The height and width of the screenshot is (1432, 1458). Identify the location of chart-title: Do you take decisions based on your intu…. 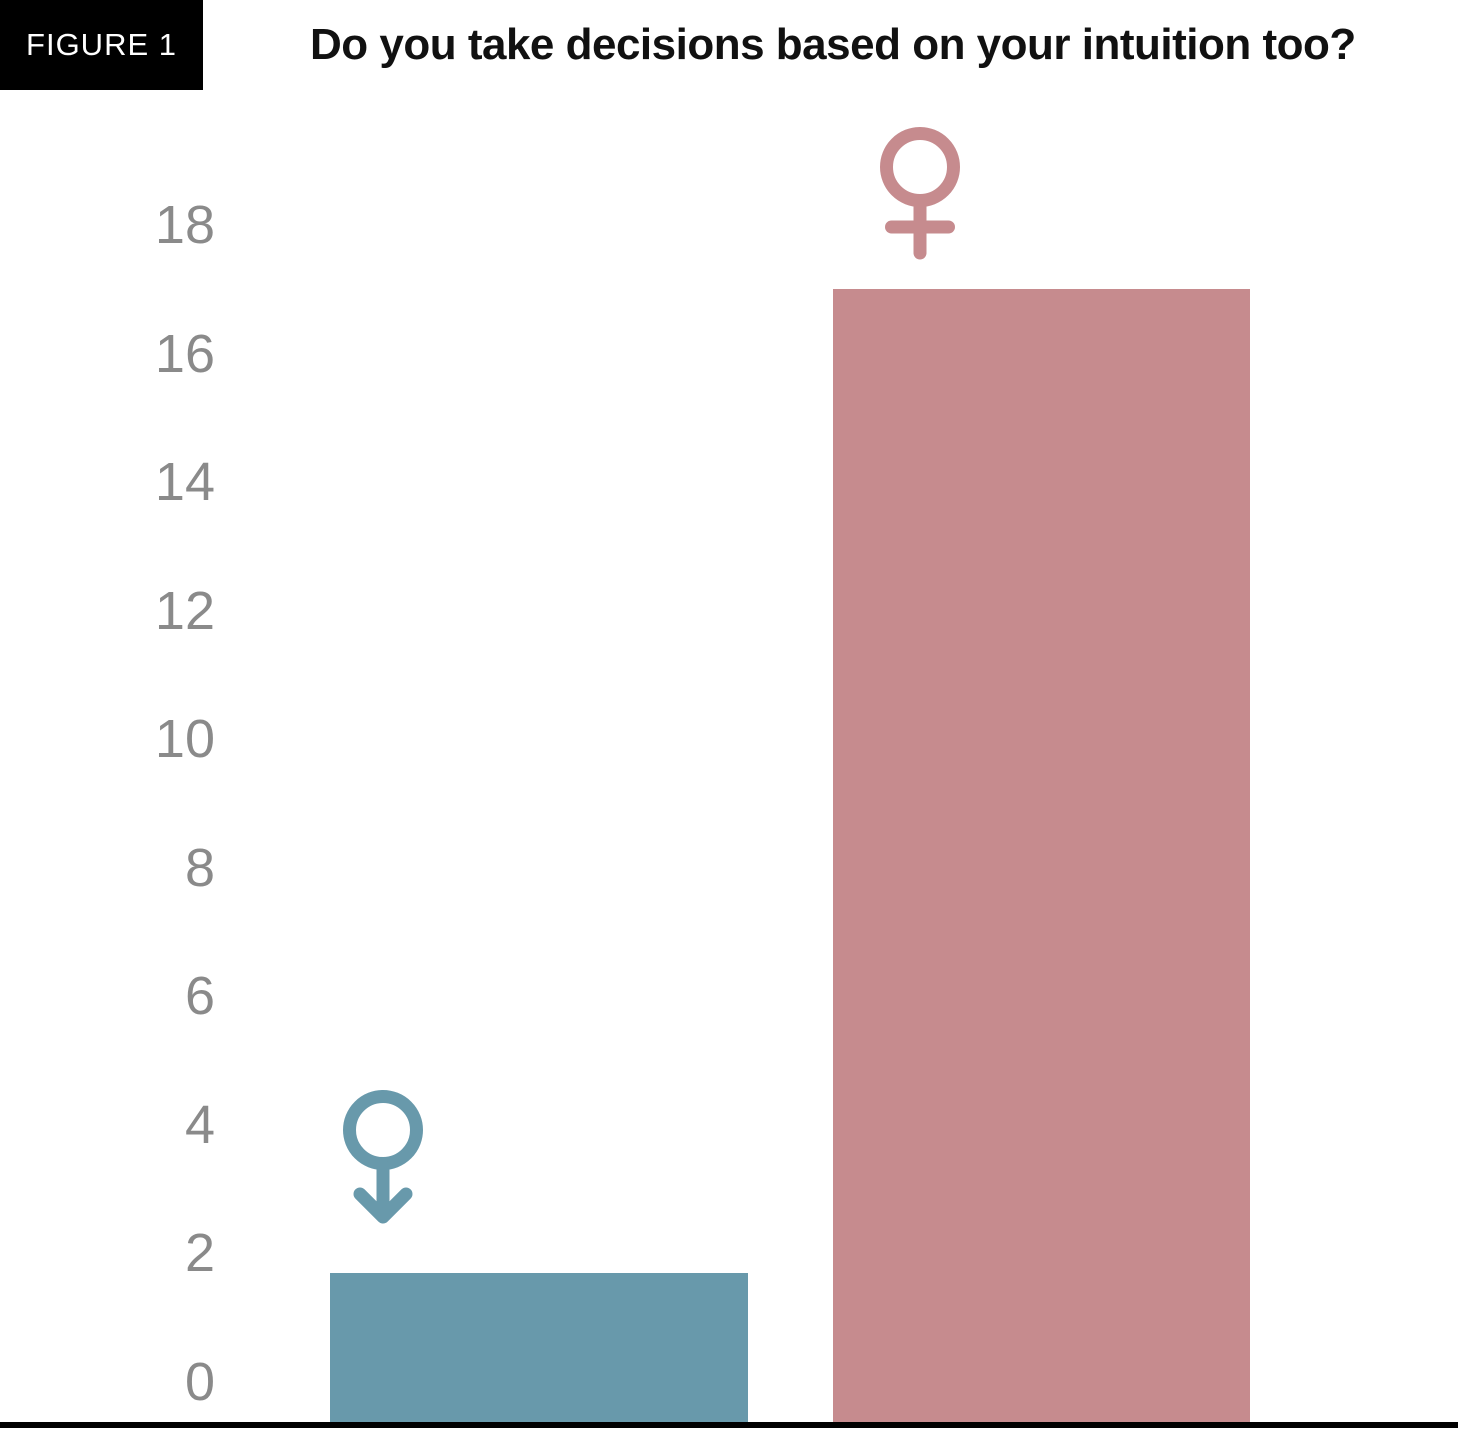
(833, 44).